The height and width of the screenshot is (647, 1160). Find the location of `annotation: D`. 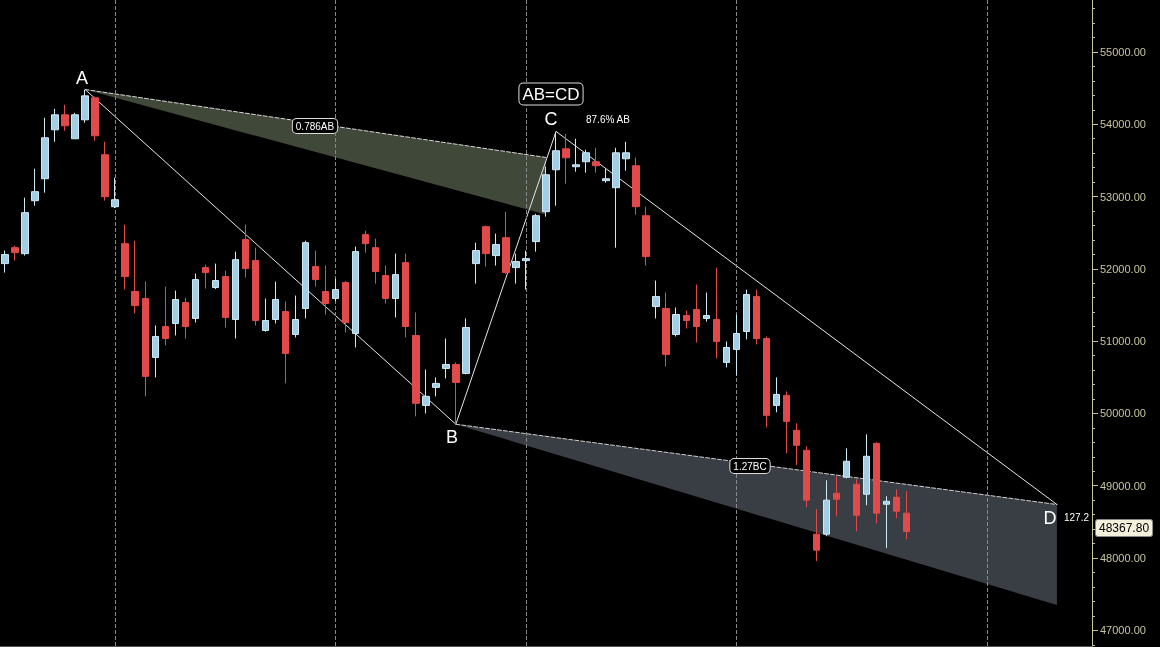

annotation: D is located at coordinates (1050, 518).